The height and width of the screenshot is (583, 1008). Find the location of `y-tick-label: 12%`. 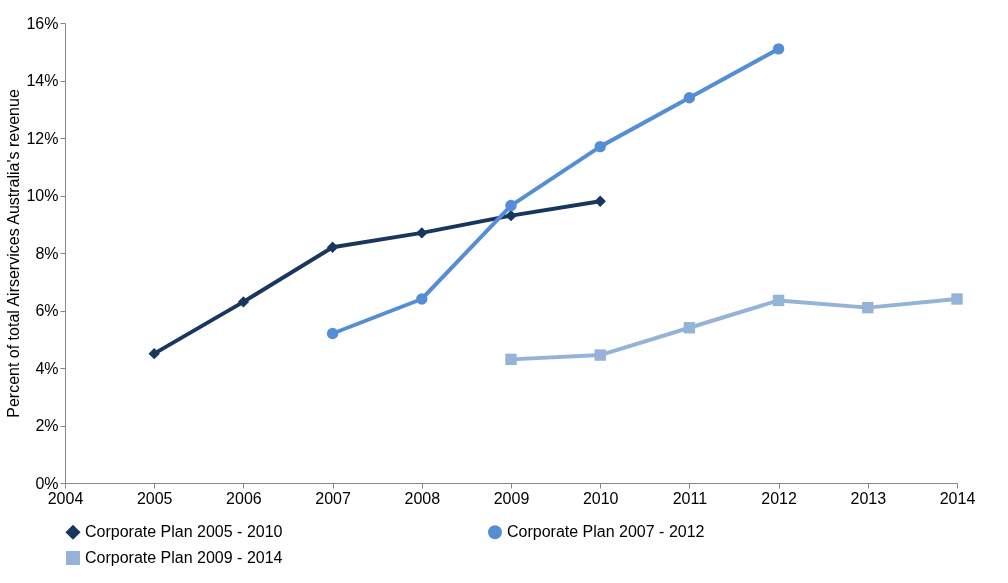

y-tick-label: 12% is located at coordinates (42, 138).